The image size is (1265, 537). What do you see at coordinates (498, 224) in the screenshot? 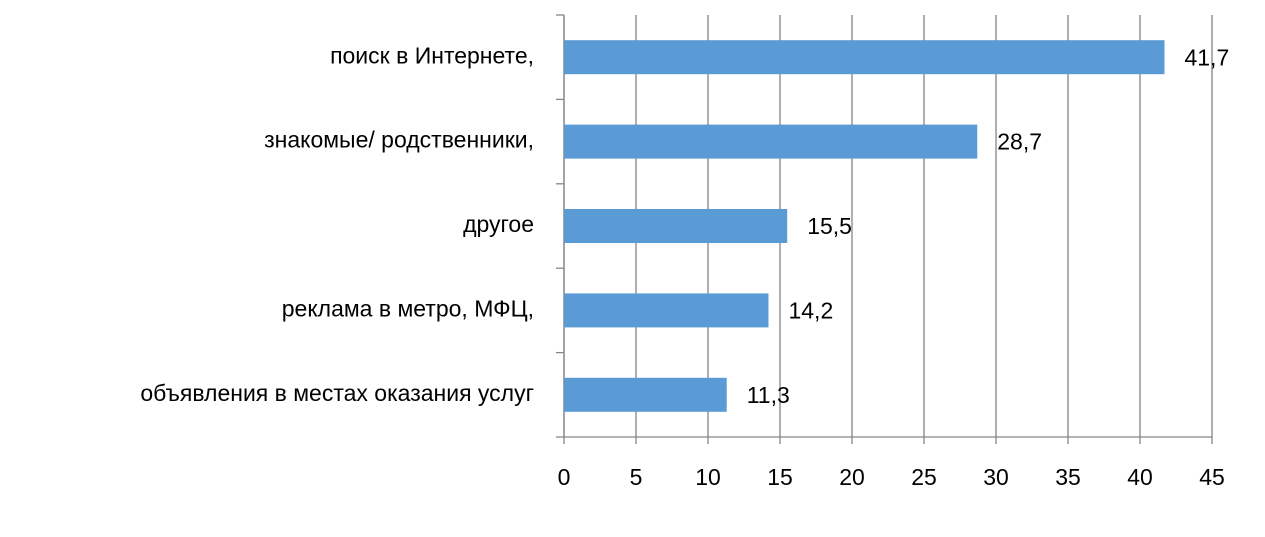
I see `y-tick-label: другое` at bounding box center [498, 224].